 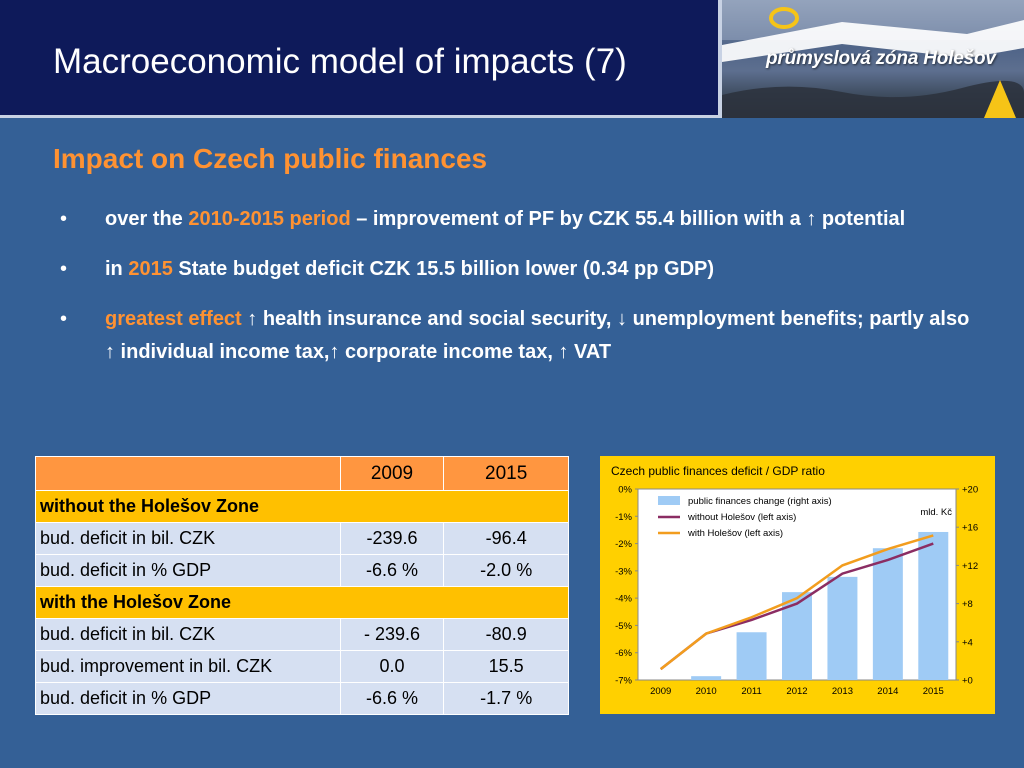 I want to click on x-axis-tick-label: 2009, so click(x=660, y=691).